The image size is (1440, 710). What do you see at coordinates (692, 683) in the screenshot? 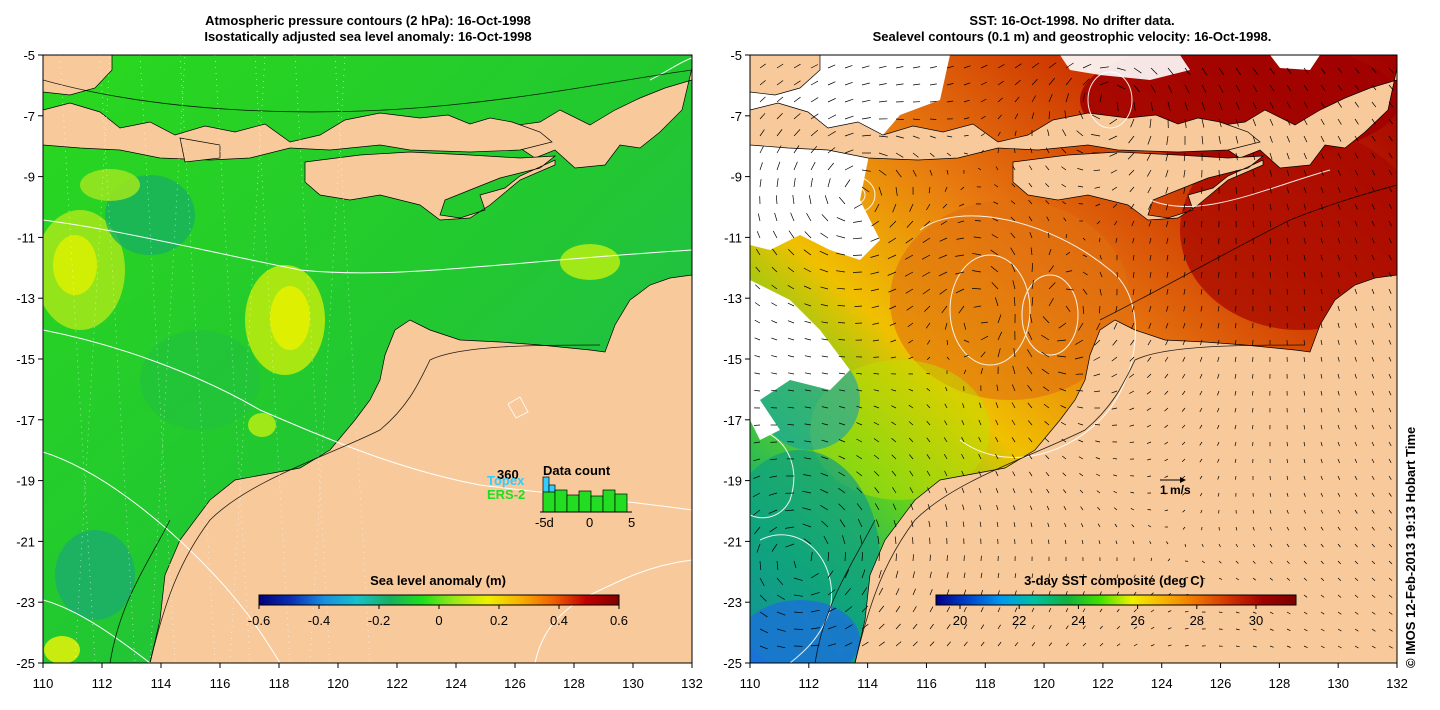
I see `lon-tick-label: 132` at bounding box center [692, 683].